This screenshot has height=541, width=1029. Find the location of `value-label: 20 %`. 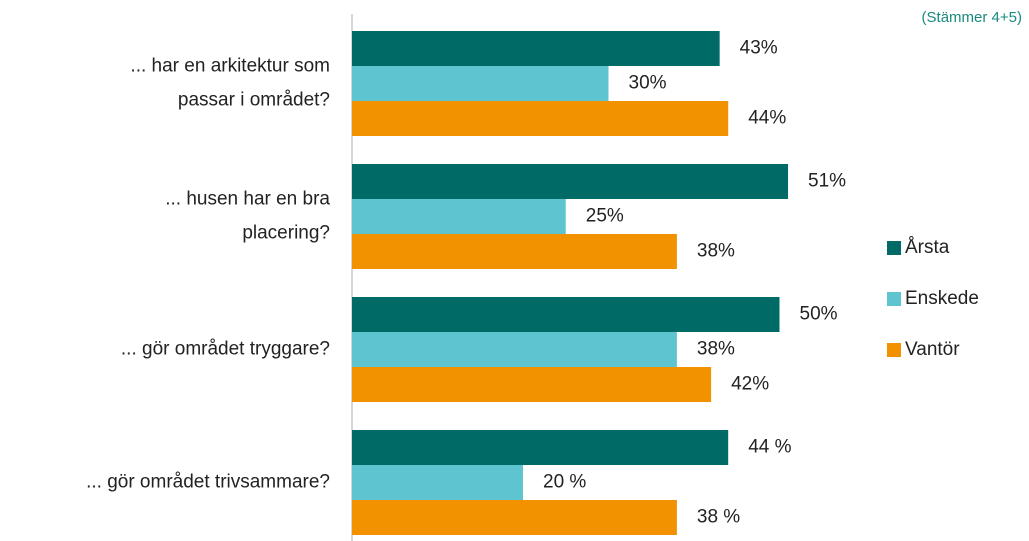

value-label: 20 % is located at coordinates (564, 482).